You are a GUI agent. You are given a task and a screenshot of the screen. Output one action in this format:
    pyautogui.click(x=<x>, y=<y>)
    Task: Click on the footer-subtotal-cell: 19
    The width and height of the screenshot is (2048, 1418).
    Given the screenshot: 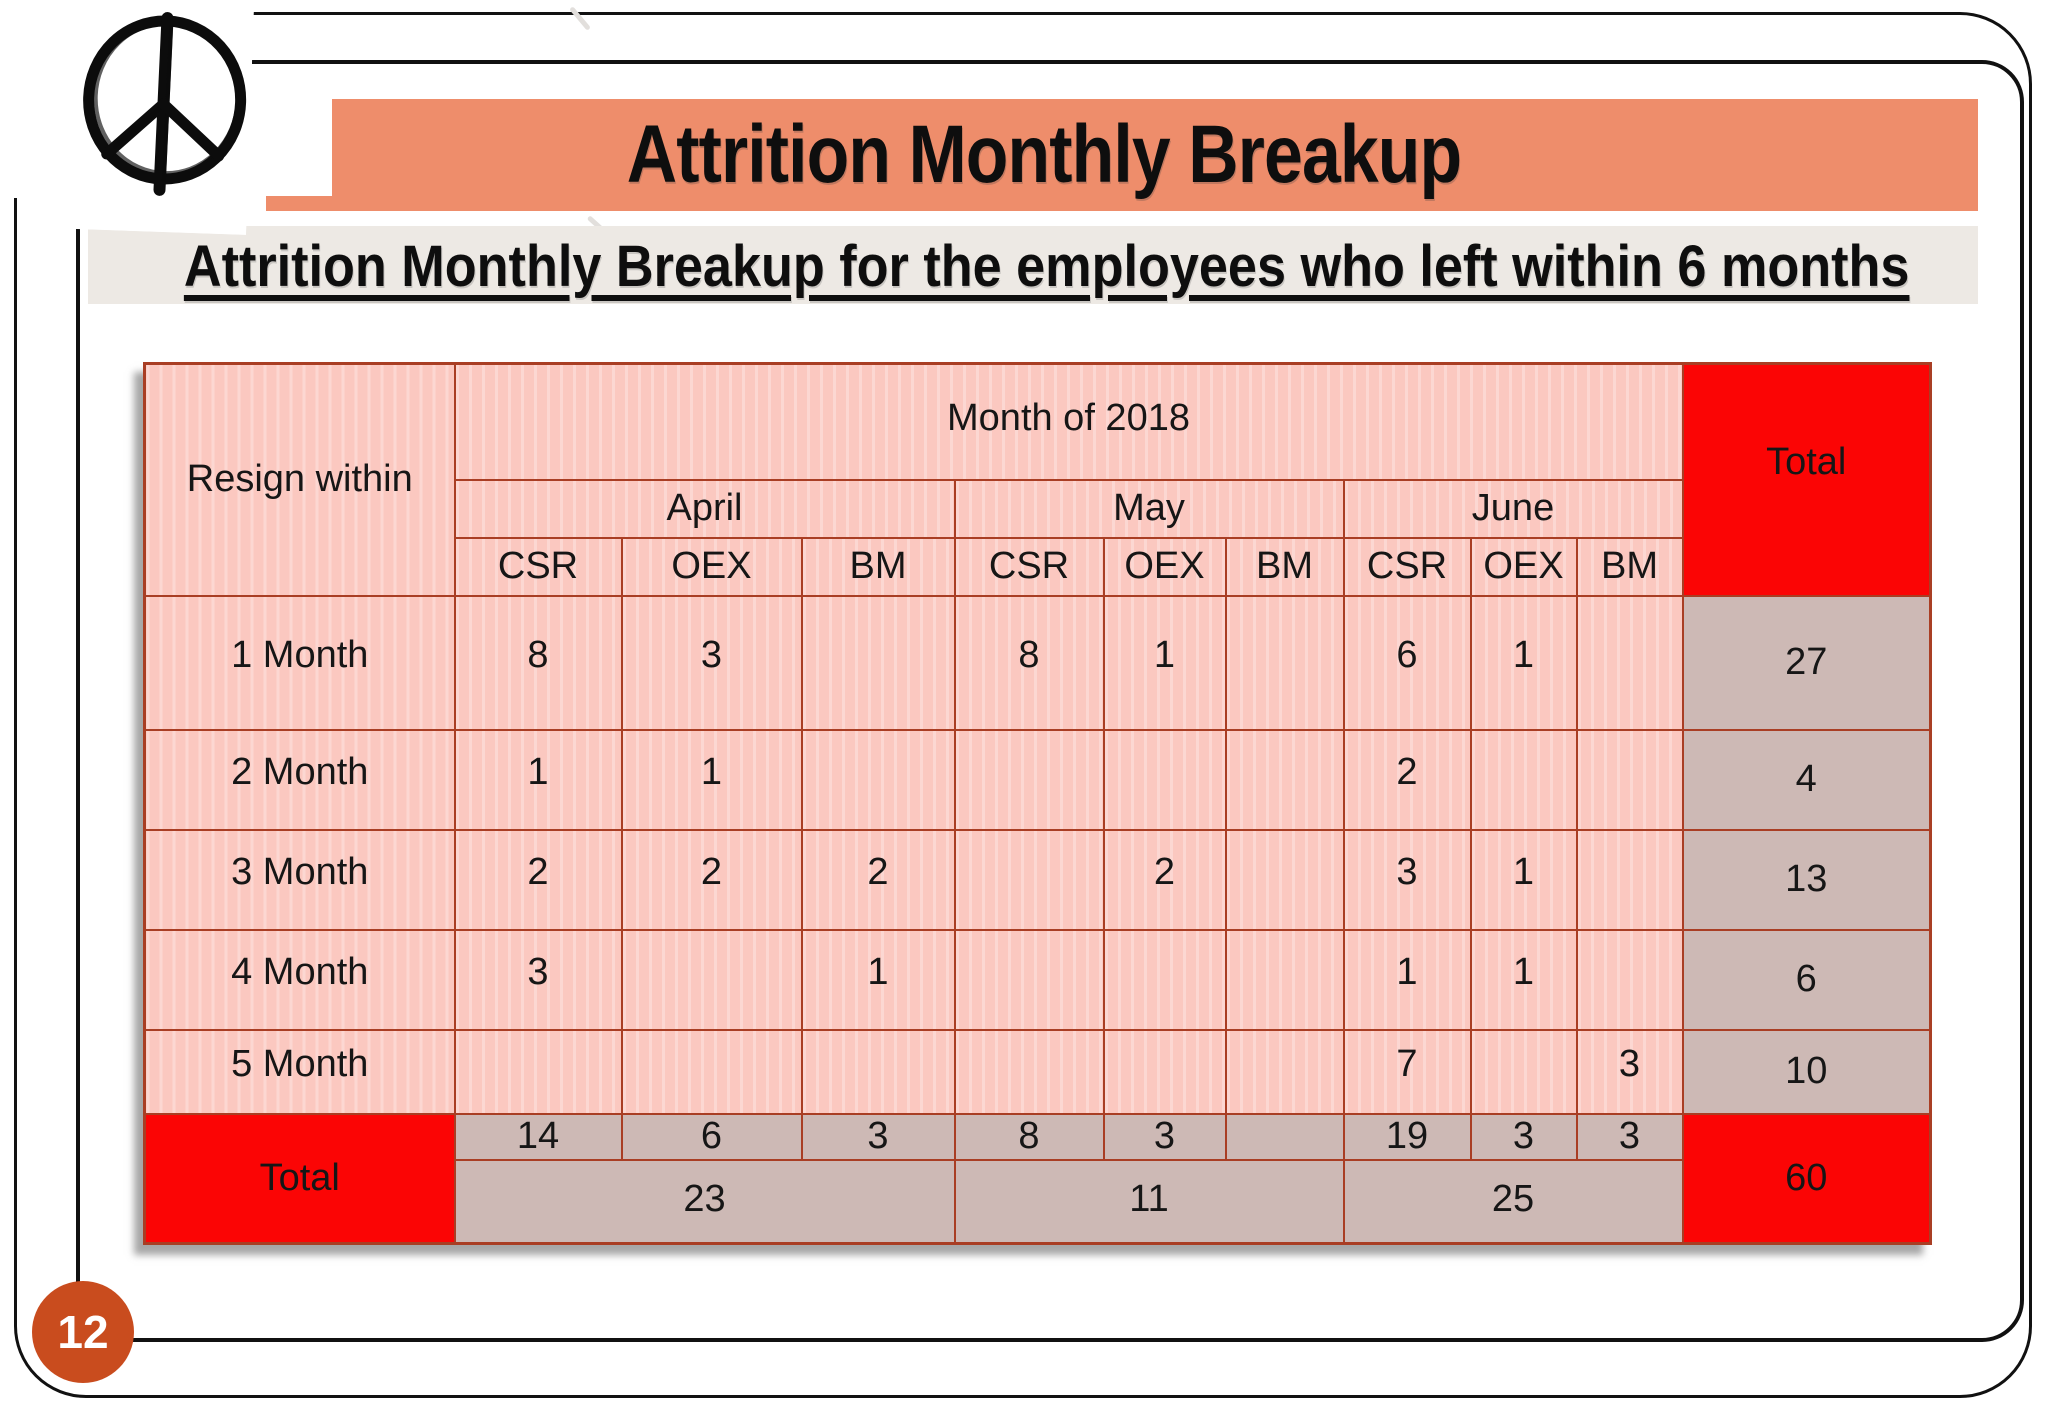 What is the action you would take?
    pyautogui.click(x=1407, y=1136)
    